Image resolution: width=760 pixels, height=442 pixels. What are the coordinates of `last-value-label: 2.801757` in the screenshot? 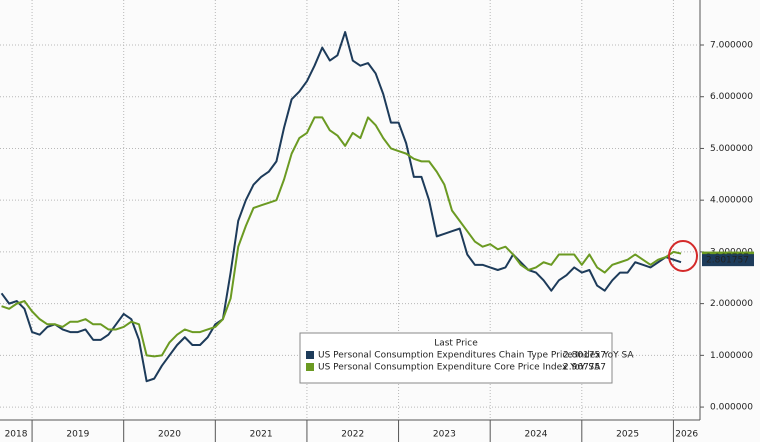 It's located at (727, 261).